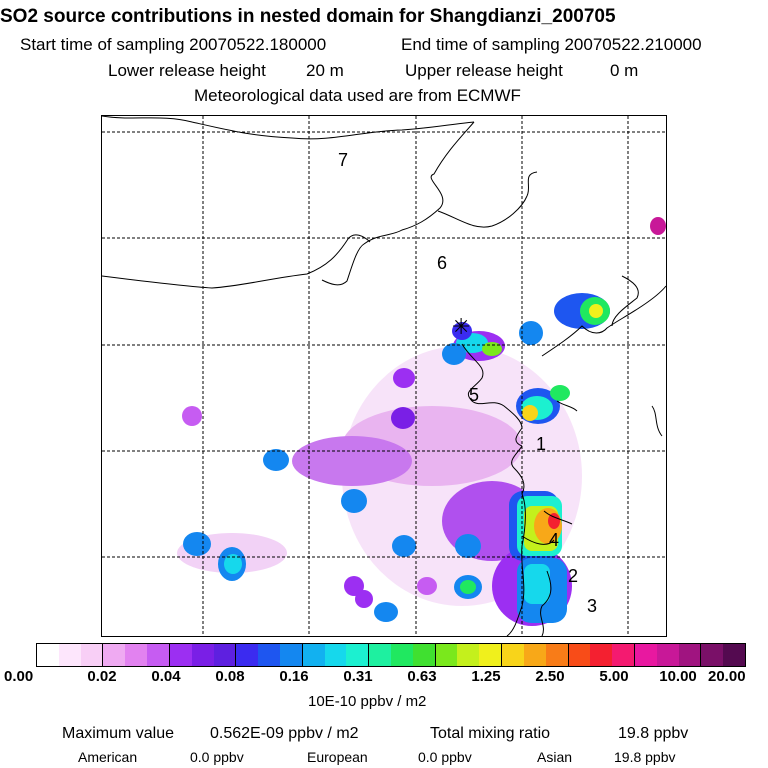 The height and width of the screenshot is (768, 768). Describe the element at coordinates (367, 701) in the screenshot. I see `colorbar-units: 10E-10 ppbv / m2` at that location.